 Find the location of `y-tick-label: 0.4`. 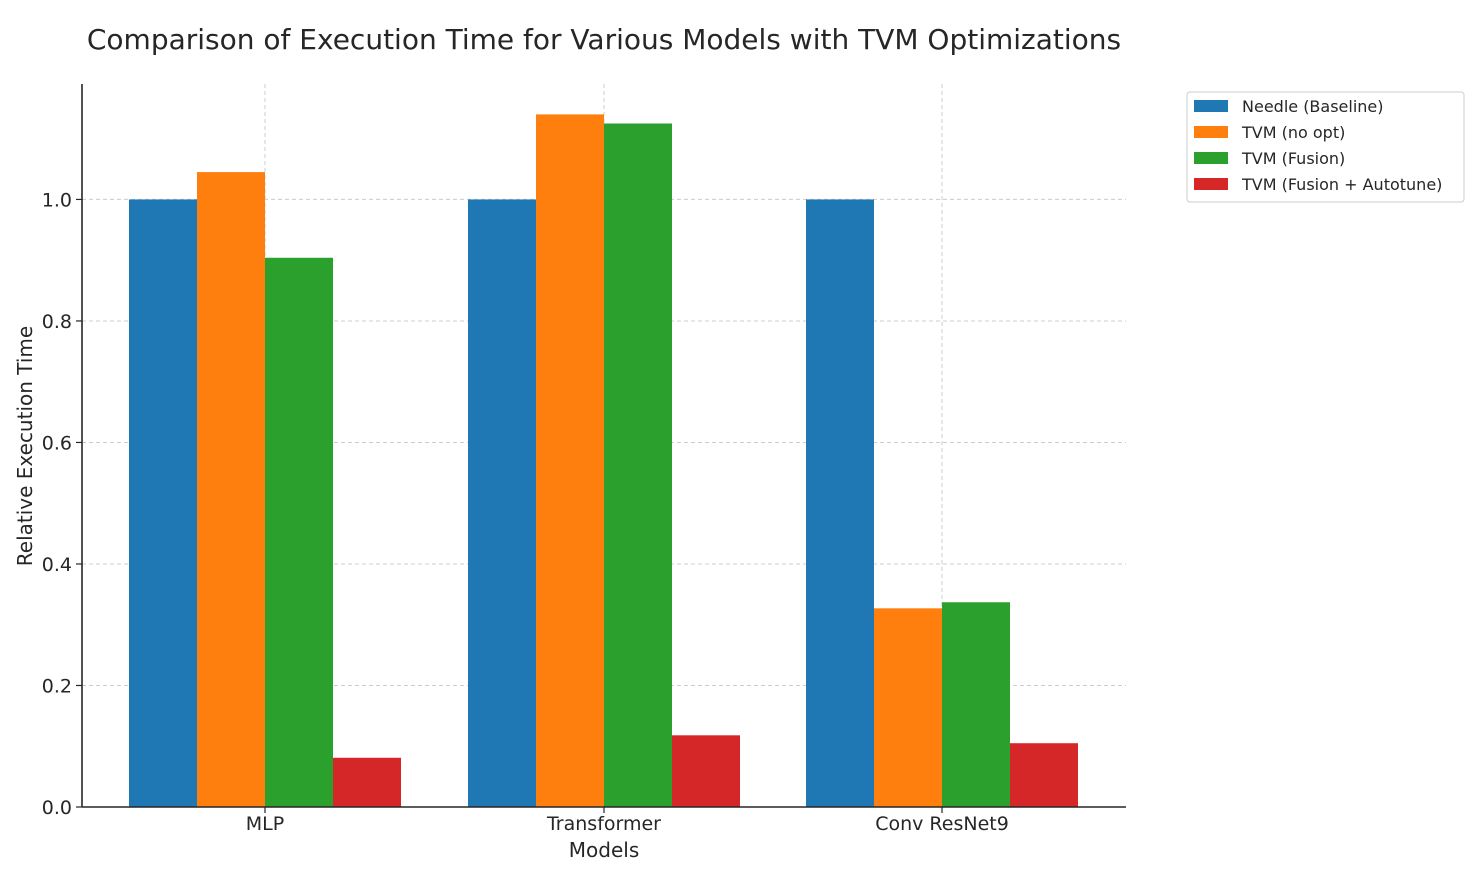

y-tick-label: 0.4 is located at coordinates (57, 565).